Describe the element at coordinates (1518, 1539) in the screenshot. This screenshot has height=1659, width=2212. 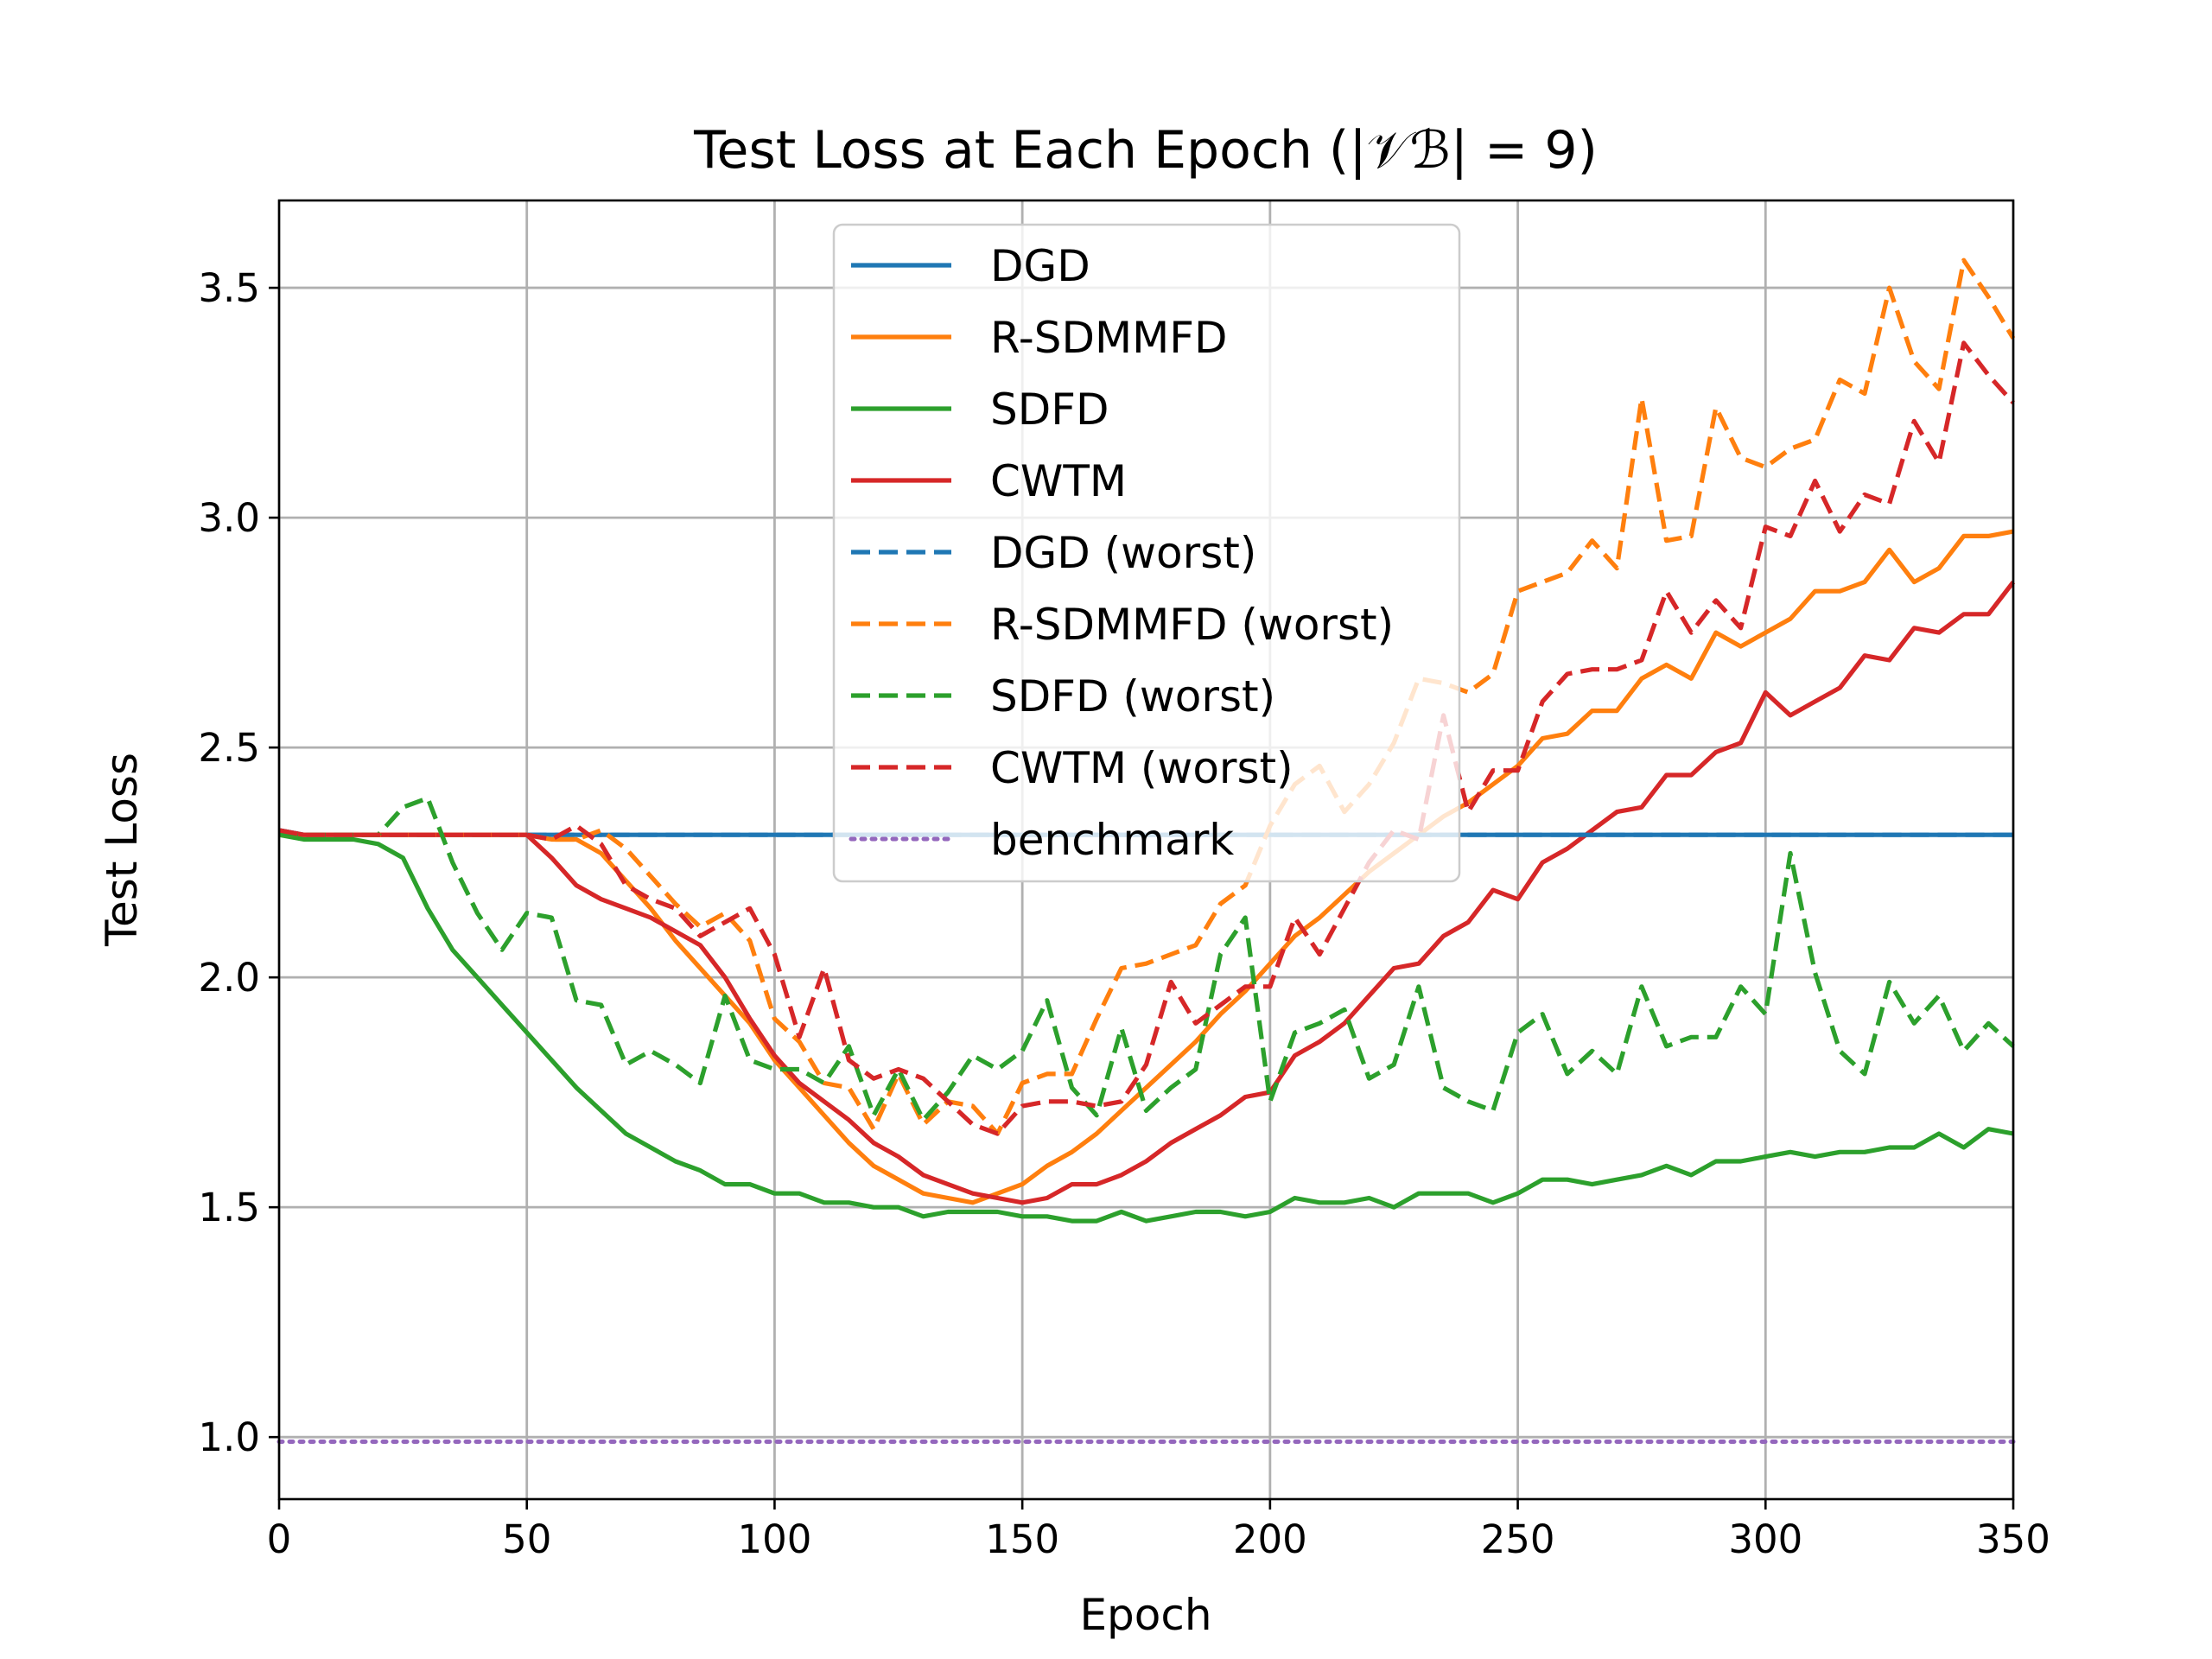
I see `x-tick-label: 250` at that location.